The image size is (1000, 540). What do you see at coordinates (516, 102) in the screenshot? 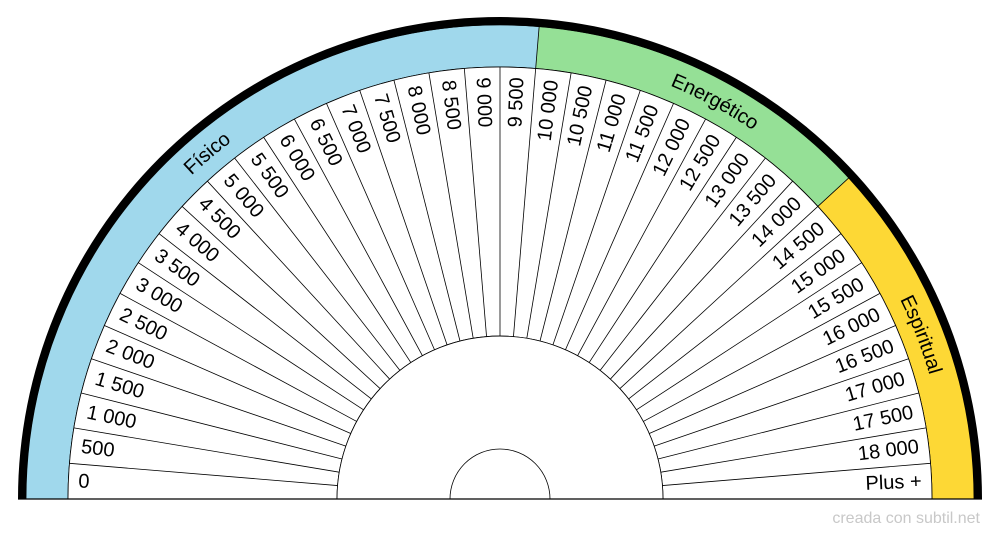
I see `sector-label: 9 500` at bounding box center [516, 102].